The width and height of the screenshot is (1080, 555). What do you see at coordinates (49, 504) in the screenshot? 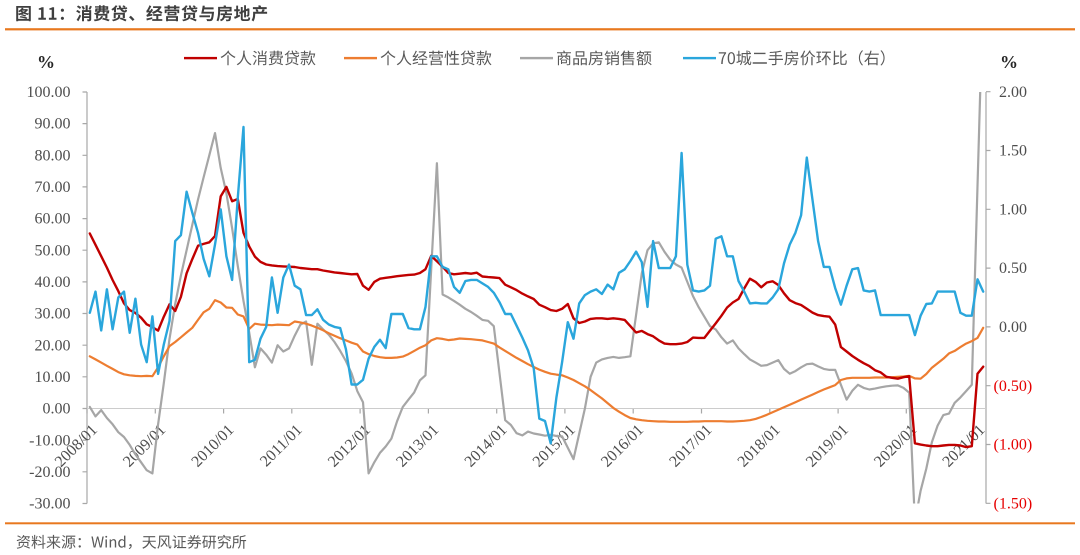
I see `svg-text: -30.00` at bounding box center [49, 504].